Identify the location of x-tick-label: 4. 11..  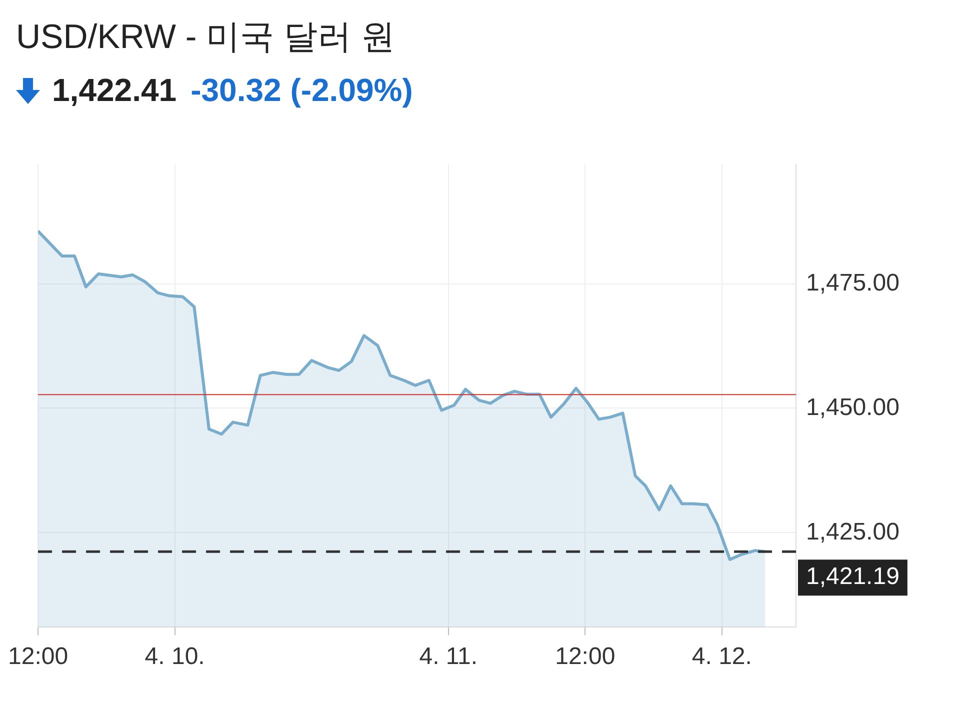
(448, 656).